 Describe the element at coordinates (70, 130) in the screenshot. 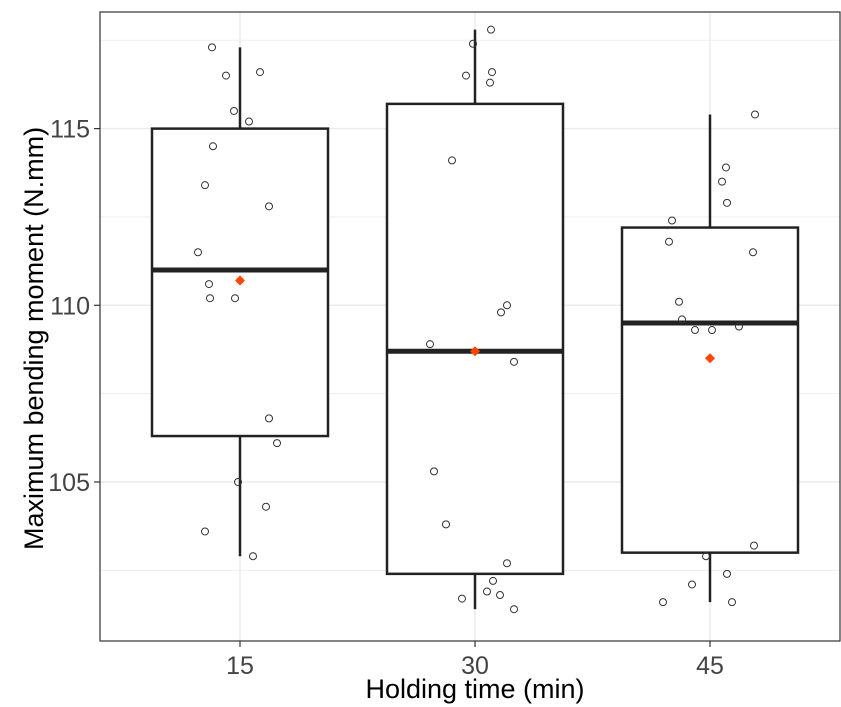

I see `y-tick-label: 115` at that location.